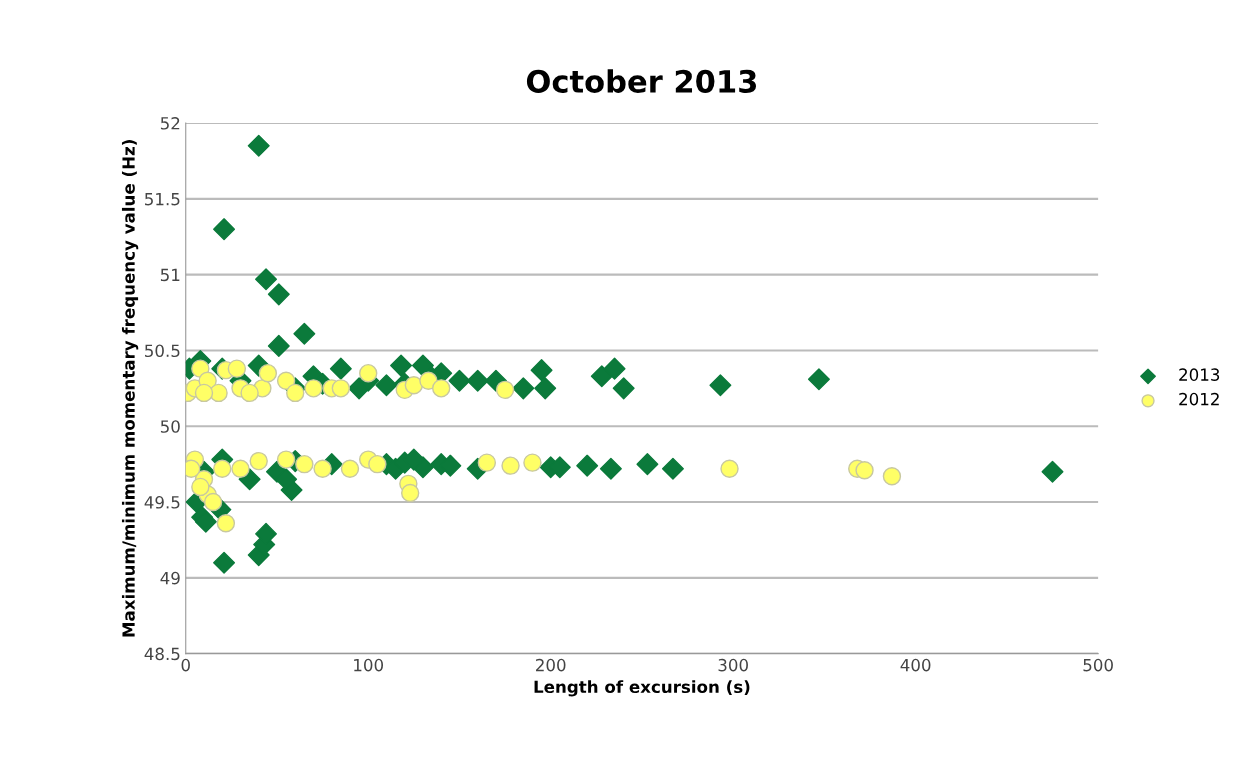 The image size is (1255, 769). Describe the element at coordinates (1199, 399) in the screenshot. I see `legend-label: 2012` at that location.